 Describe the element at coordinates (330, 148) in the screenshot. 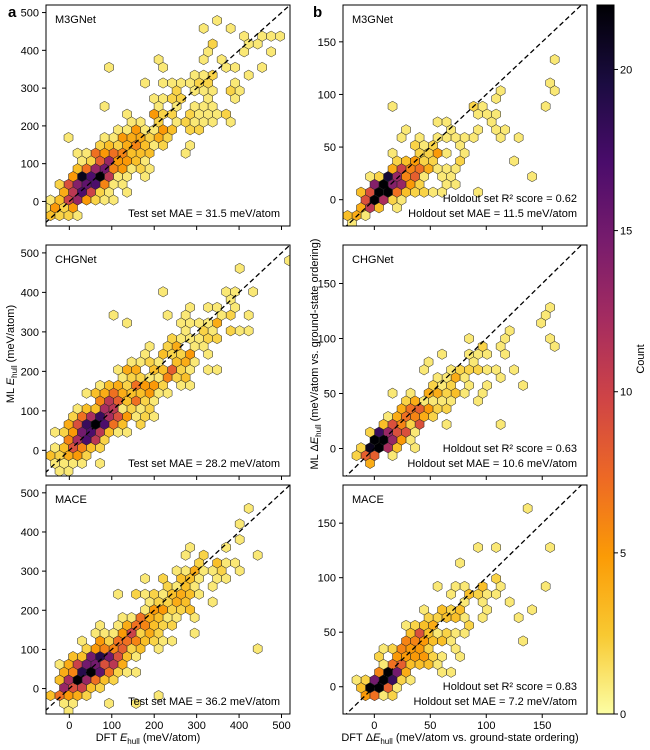

I see `y-tick-label: 50` at that location.